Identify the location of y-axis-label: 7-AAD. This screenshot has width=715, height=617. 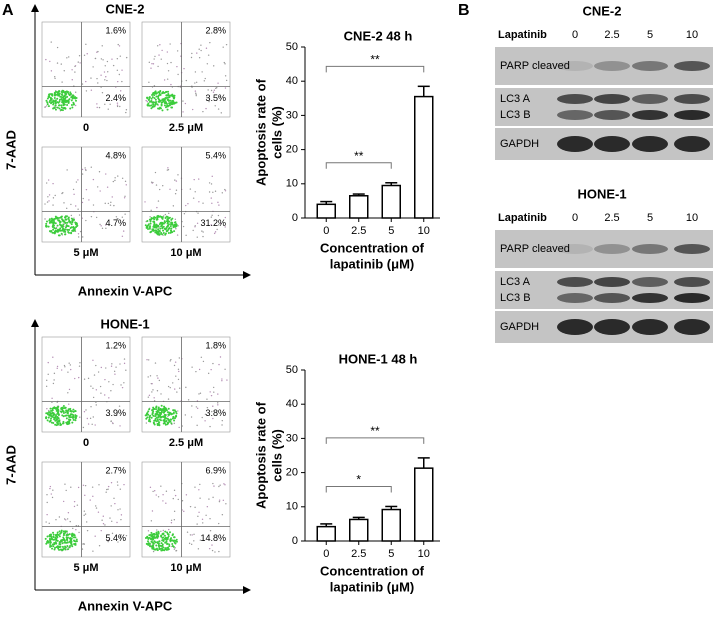
(10, 150).